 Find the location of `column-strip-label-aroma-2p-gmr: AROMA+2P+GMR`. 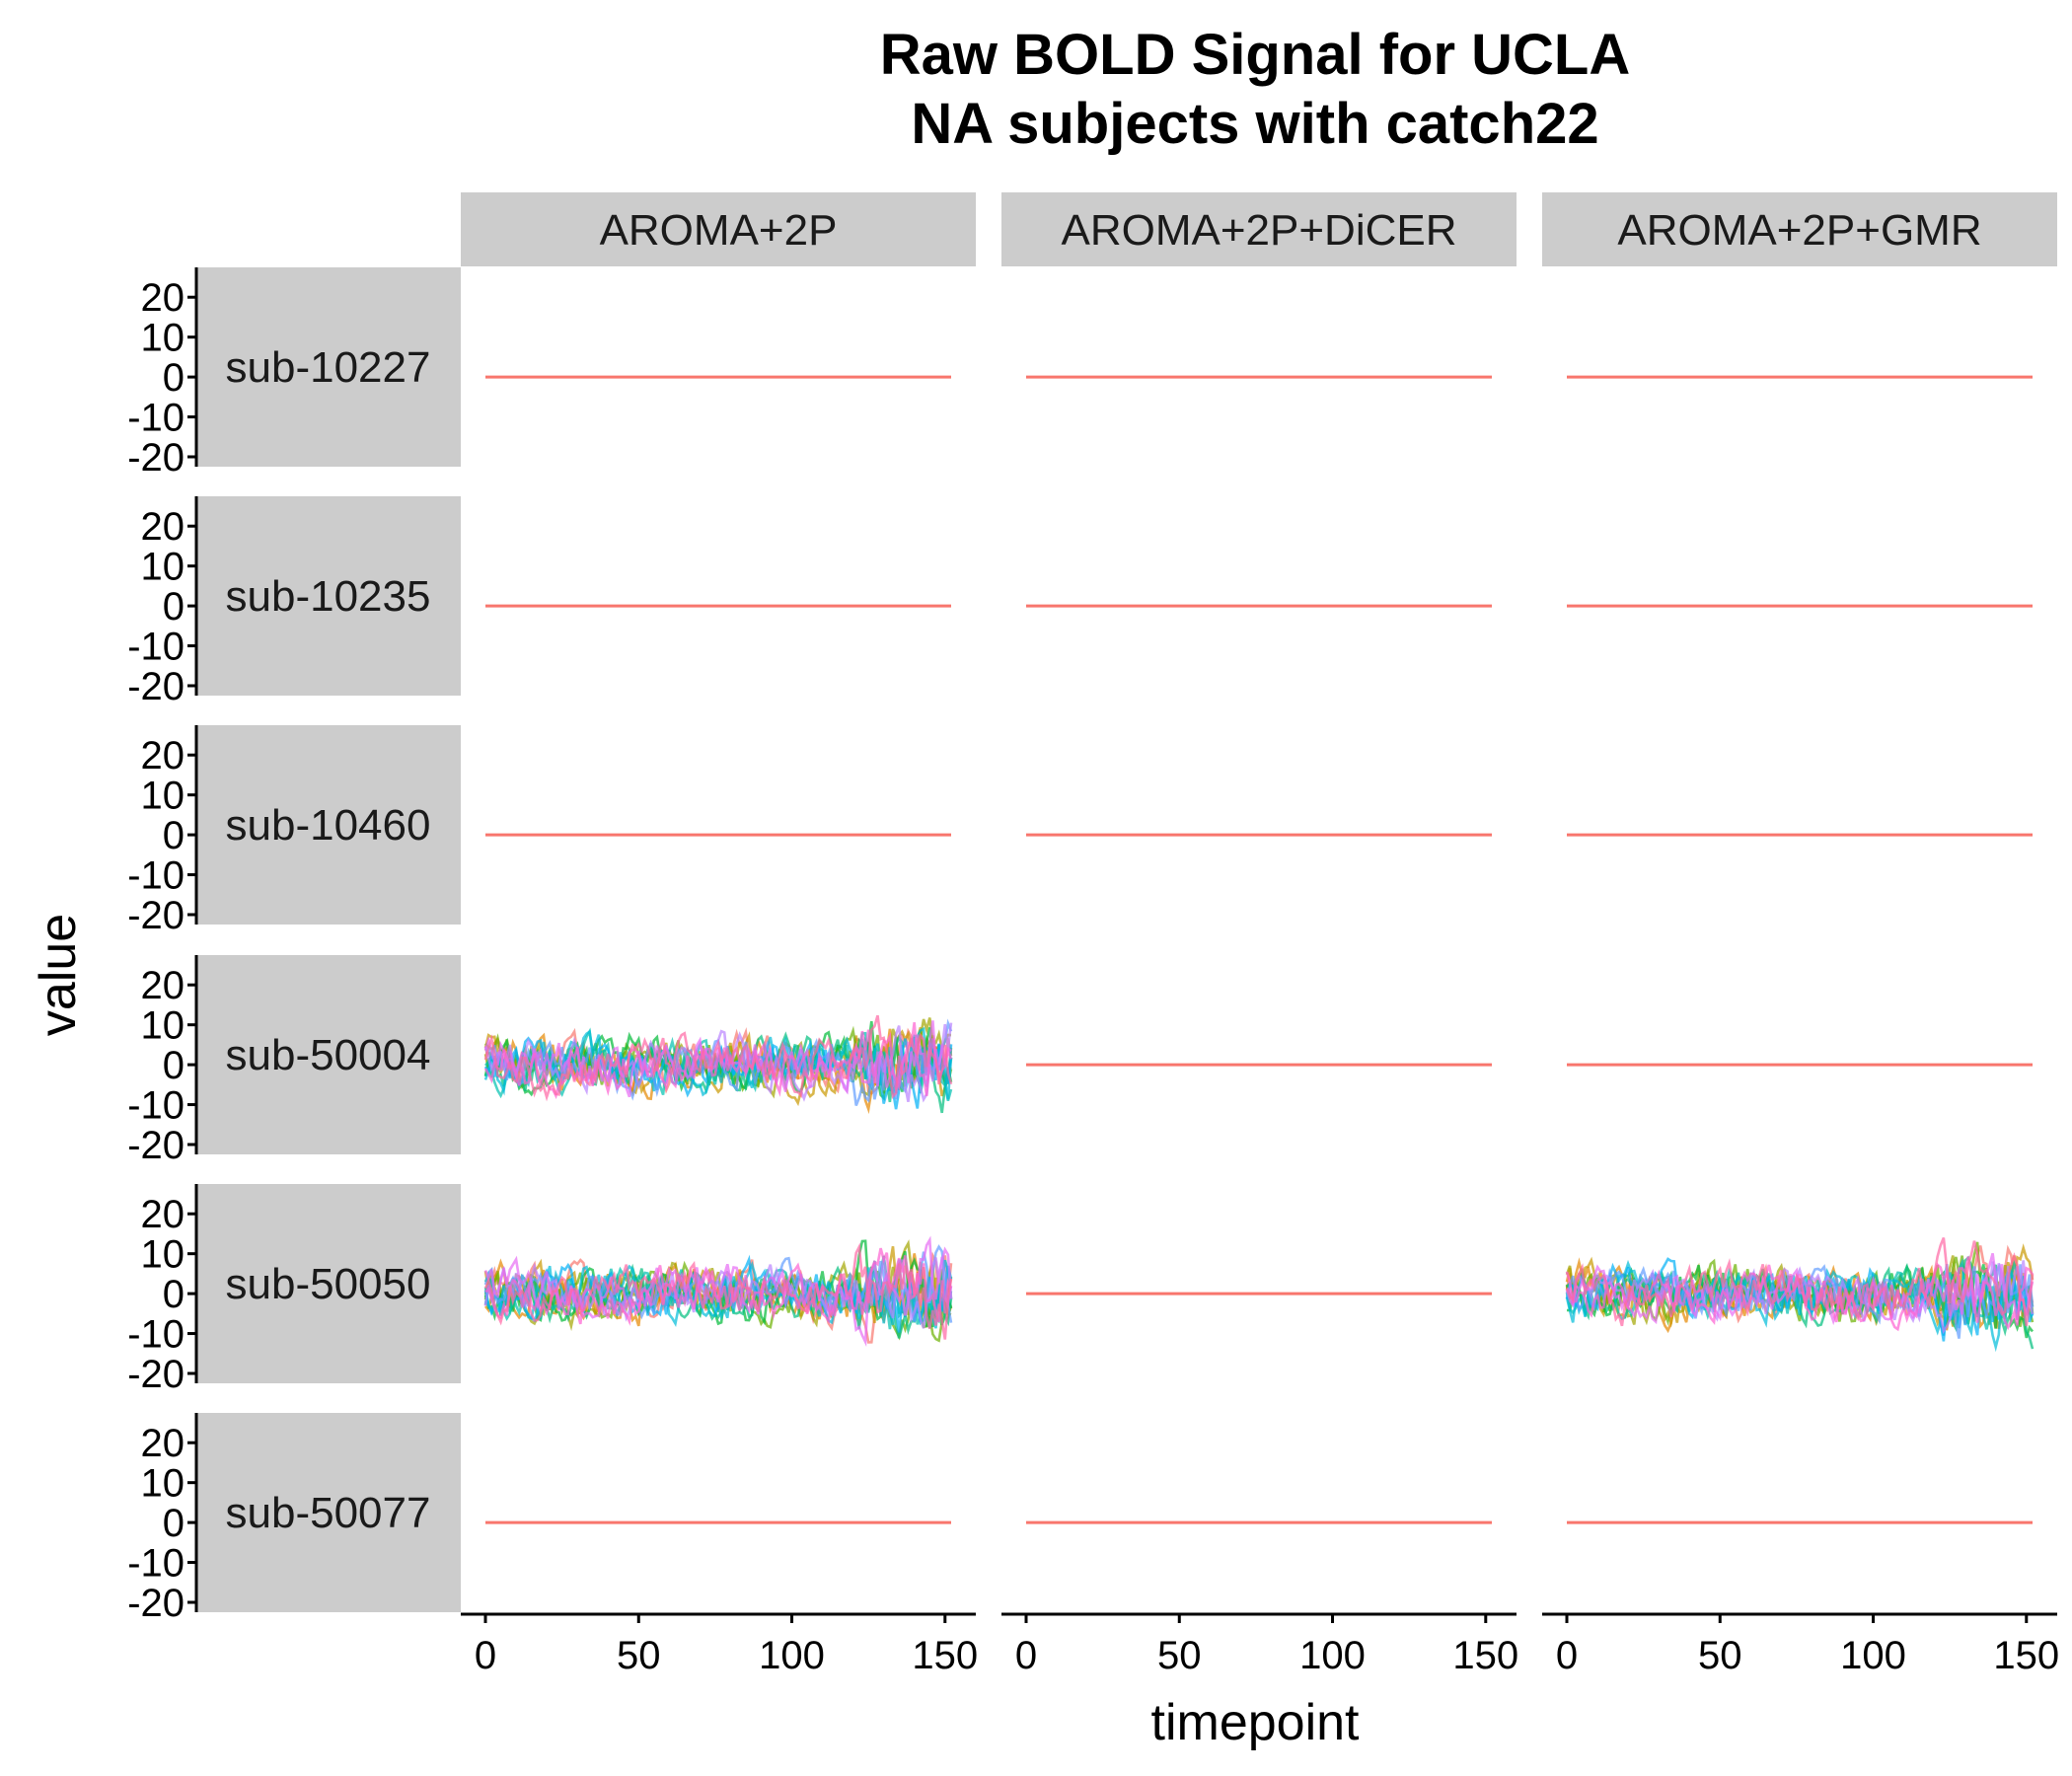

column-strip-label-aroma-2p-gmr: AROMA+2P+GMR is located at coordinates (1799, 230).